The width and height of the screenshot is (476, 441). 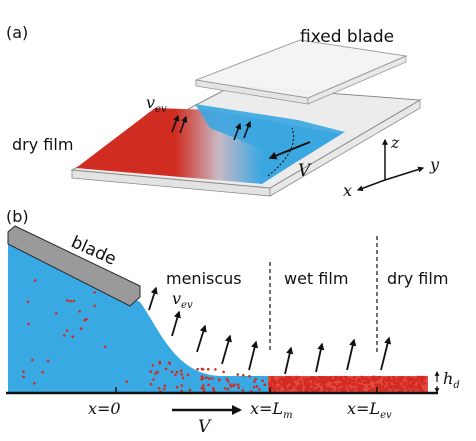 What do you see at coordinates (270, 330) in the screenshot?
I see `evaporation-arrows-b` at bounding box center [270, 330].